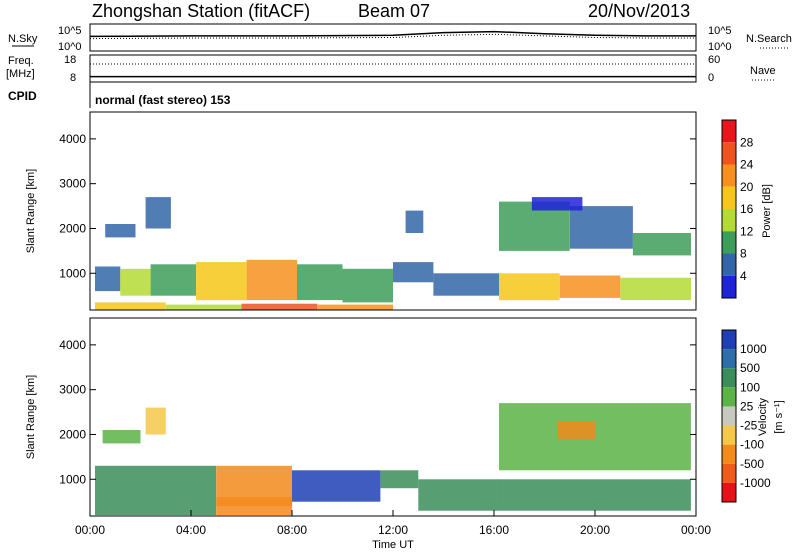 Image resolution: width=800 pixels, height=554 pixels. What do you see at coordinates (720, 47) in the screenshot?
I see `noise-tick-low-right: 10^0` at bounding box center [720, 47].